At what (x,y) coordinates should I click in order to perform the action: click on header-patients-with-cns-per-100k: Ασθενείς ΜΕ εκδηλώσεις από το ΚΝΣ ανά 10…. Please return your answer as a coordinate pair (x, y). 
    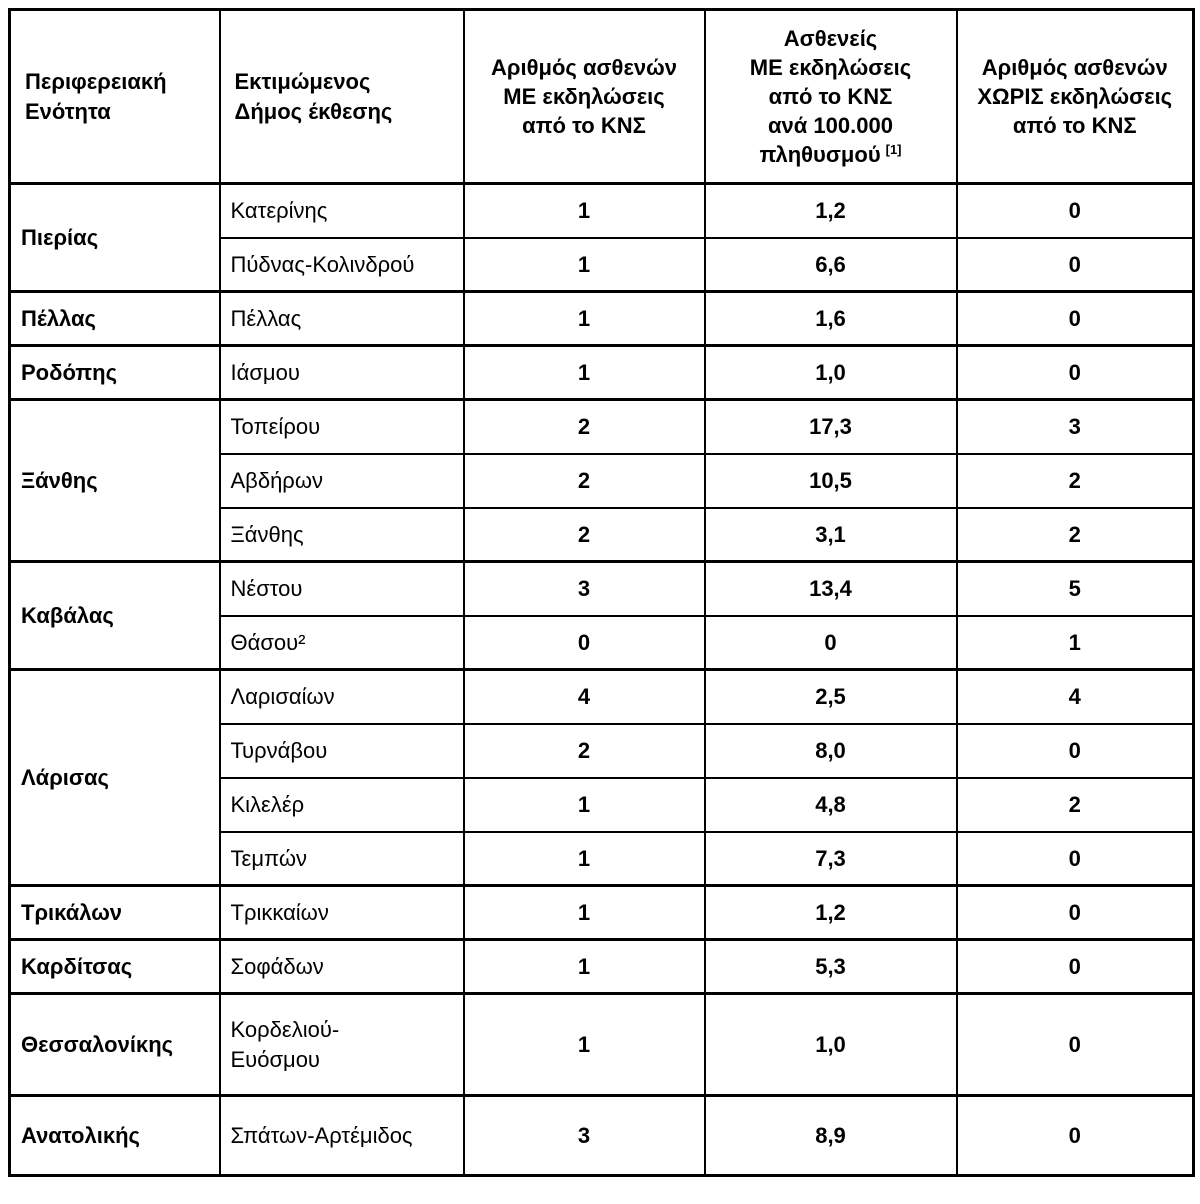
    Looking at the image, I should click on (830, 96).